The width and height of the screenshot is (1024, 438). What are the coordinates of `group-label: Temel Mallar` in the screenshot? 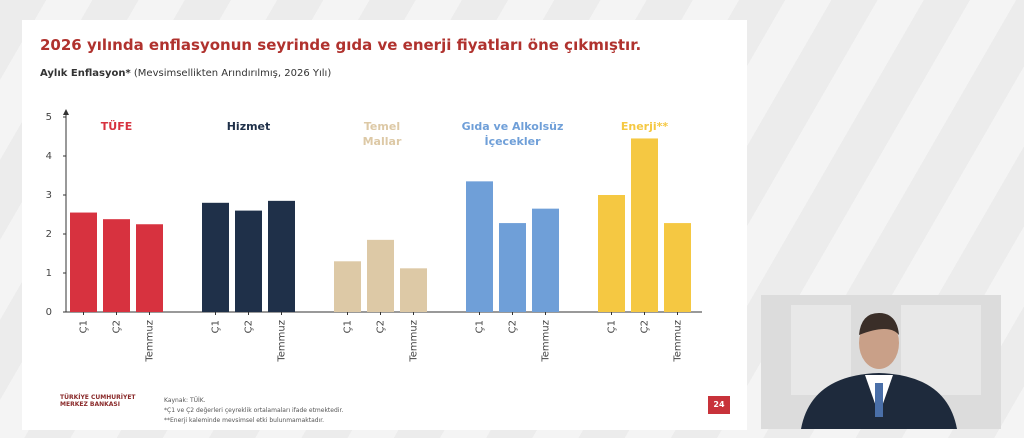 It's located at (382, 134).